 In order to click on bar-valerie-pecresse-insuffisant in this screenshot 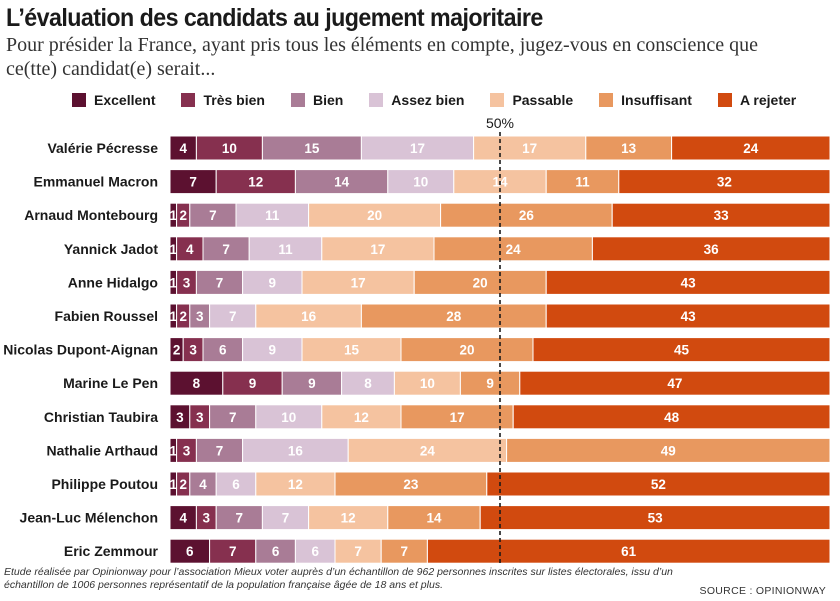, I will do `click(629, 148)`.